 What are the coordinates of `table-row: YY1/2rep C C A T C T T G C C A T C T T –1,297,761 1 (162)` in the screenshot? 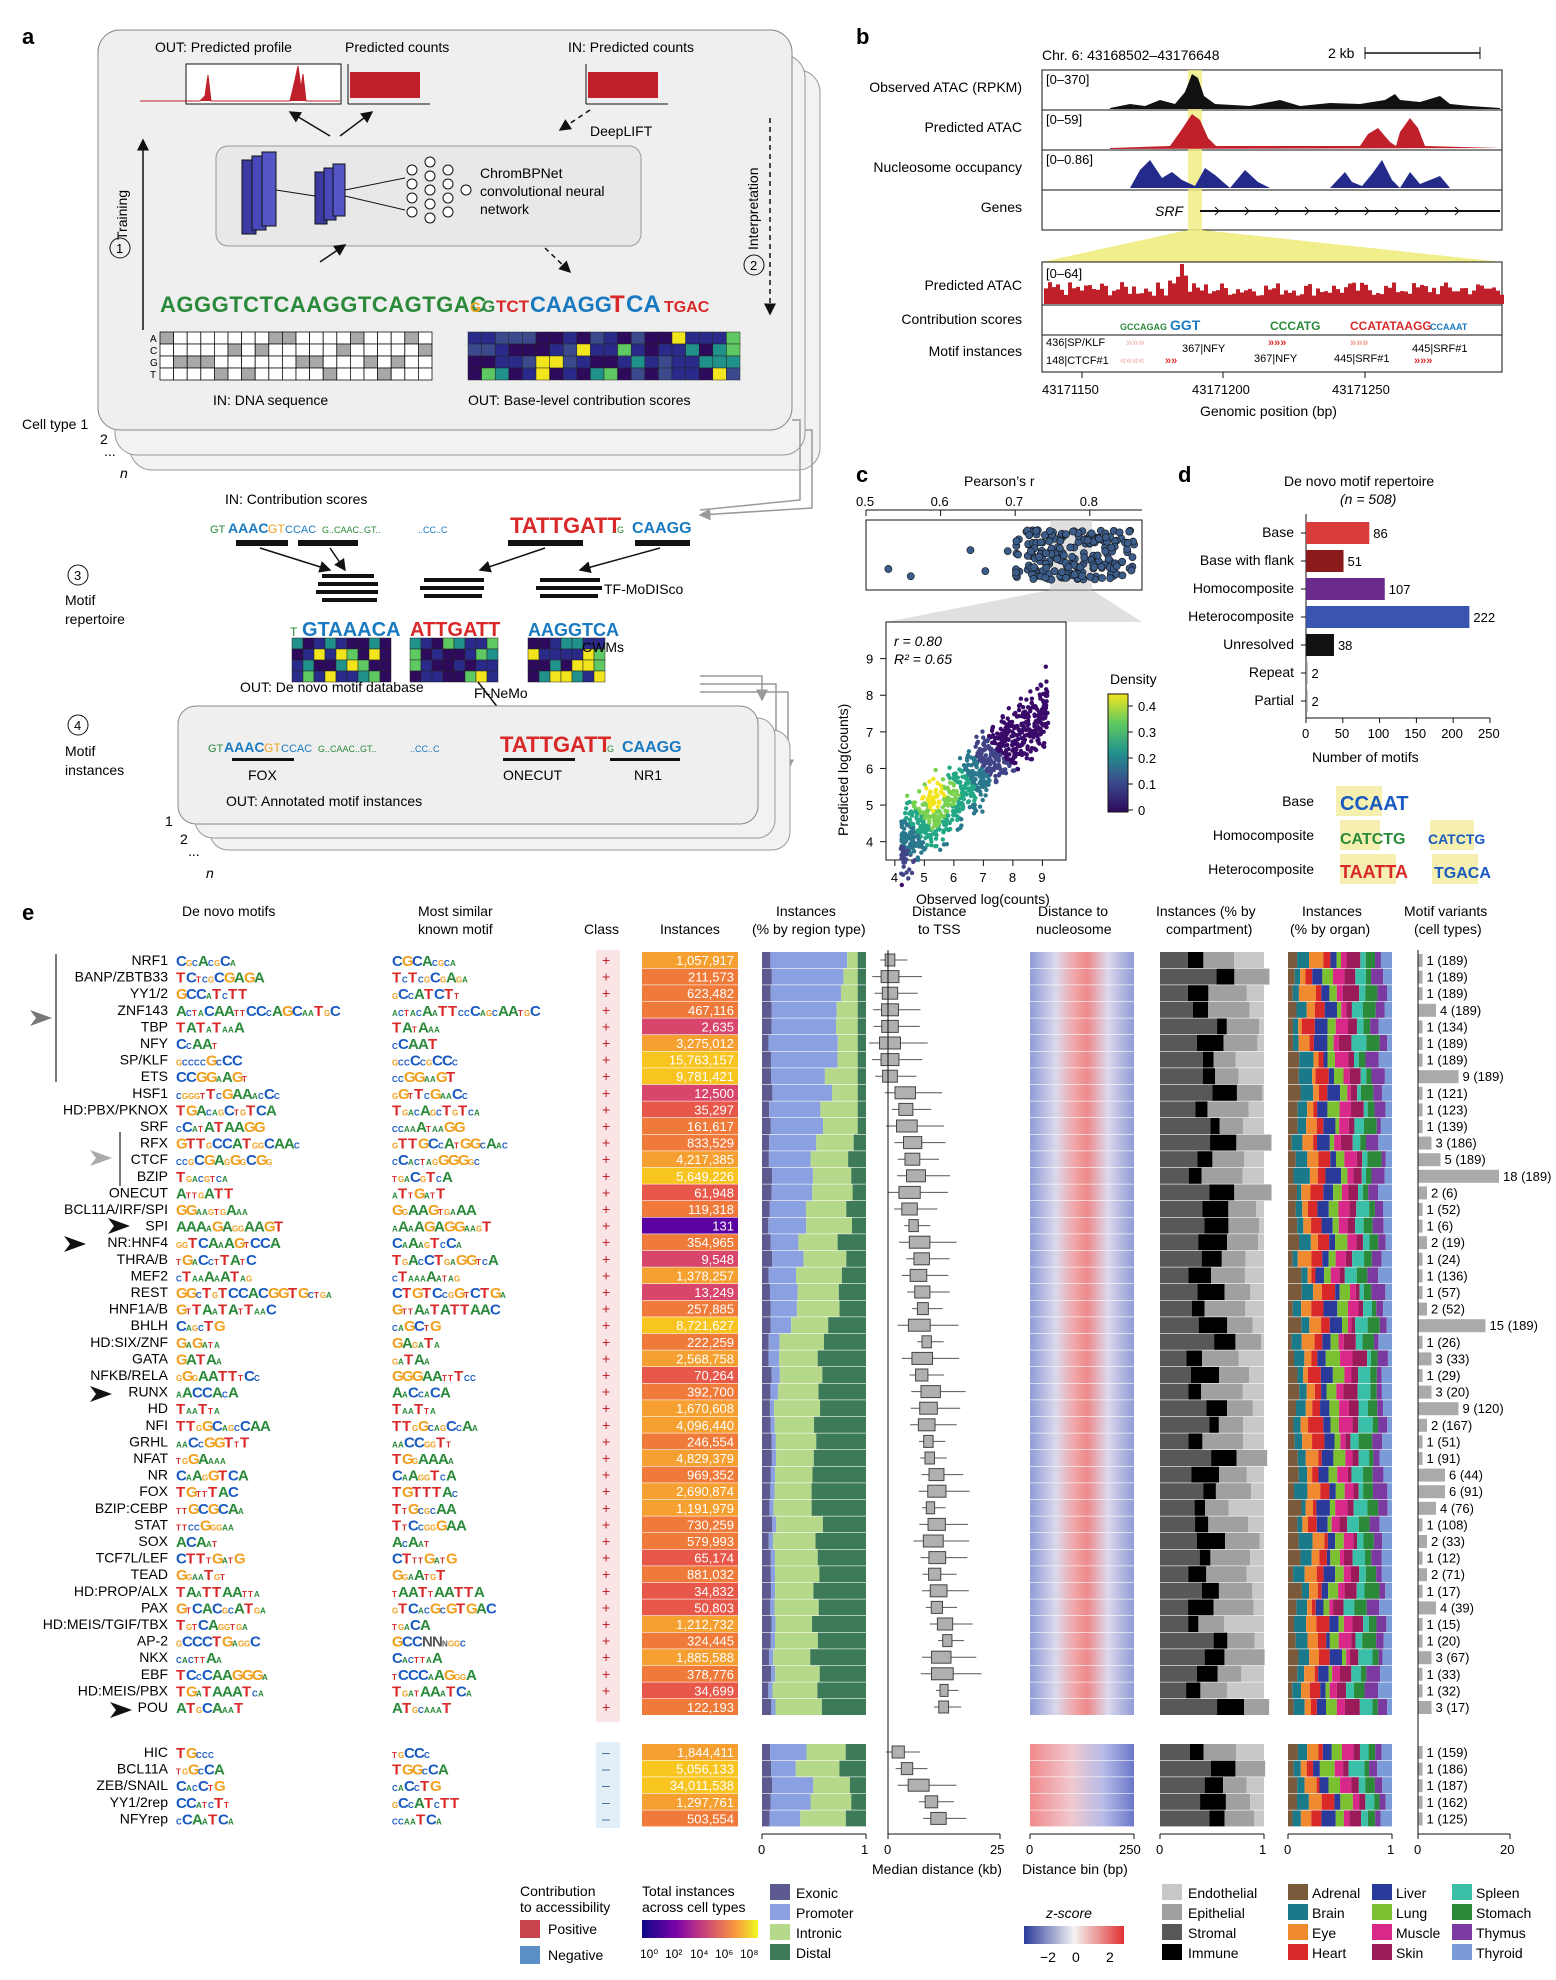 It's located at (789, 1802).